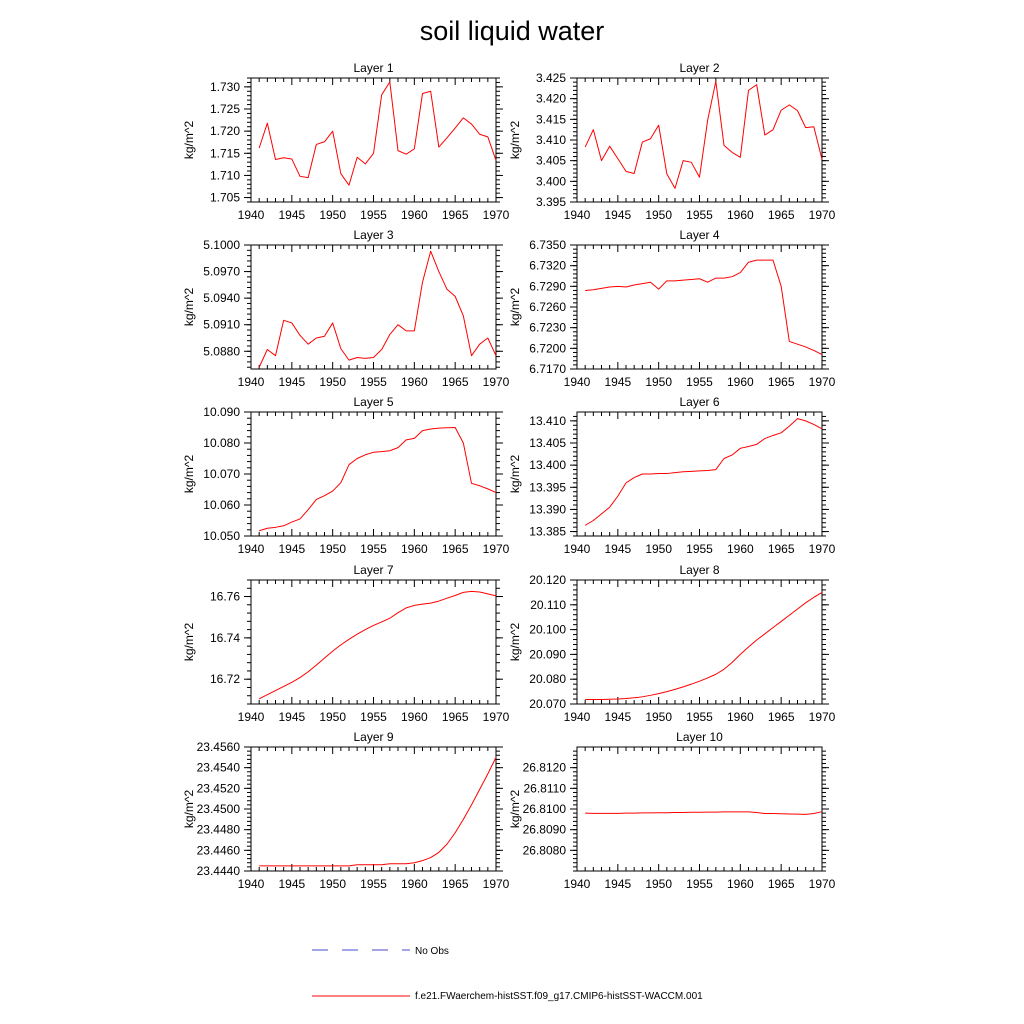 This screenshot has height=1024, width=1024. What do you see at coordinates (221, 272) in the screenshot?
I see `y-tick-label: 5.0970` at bounding box center [221, 272].